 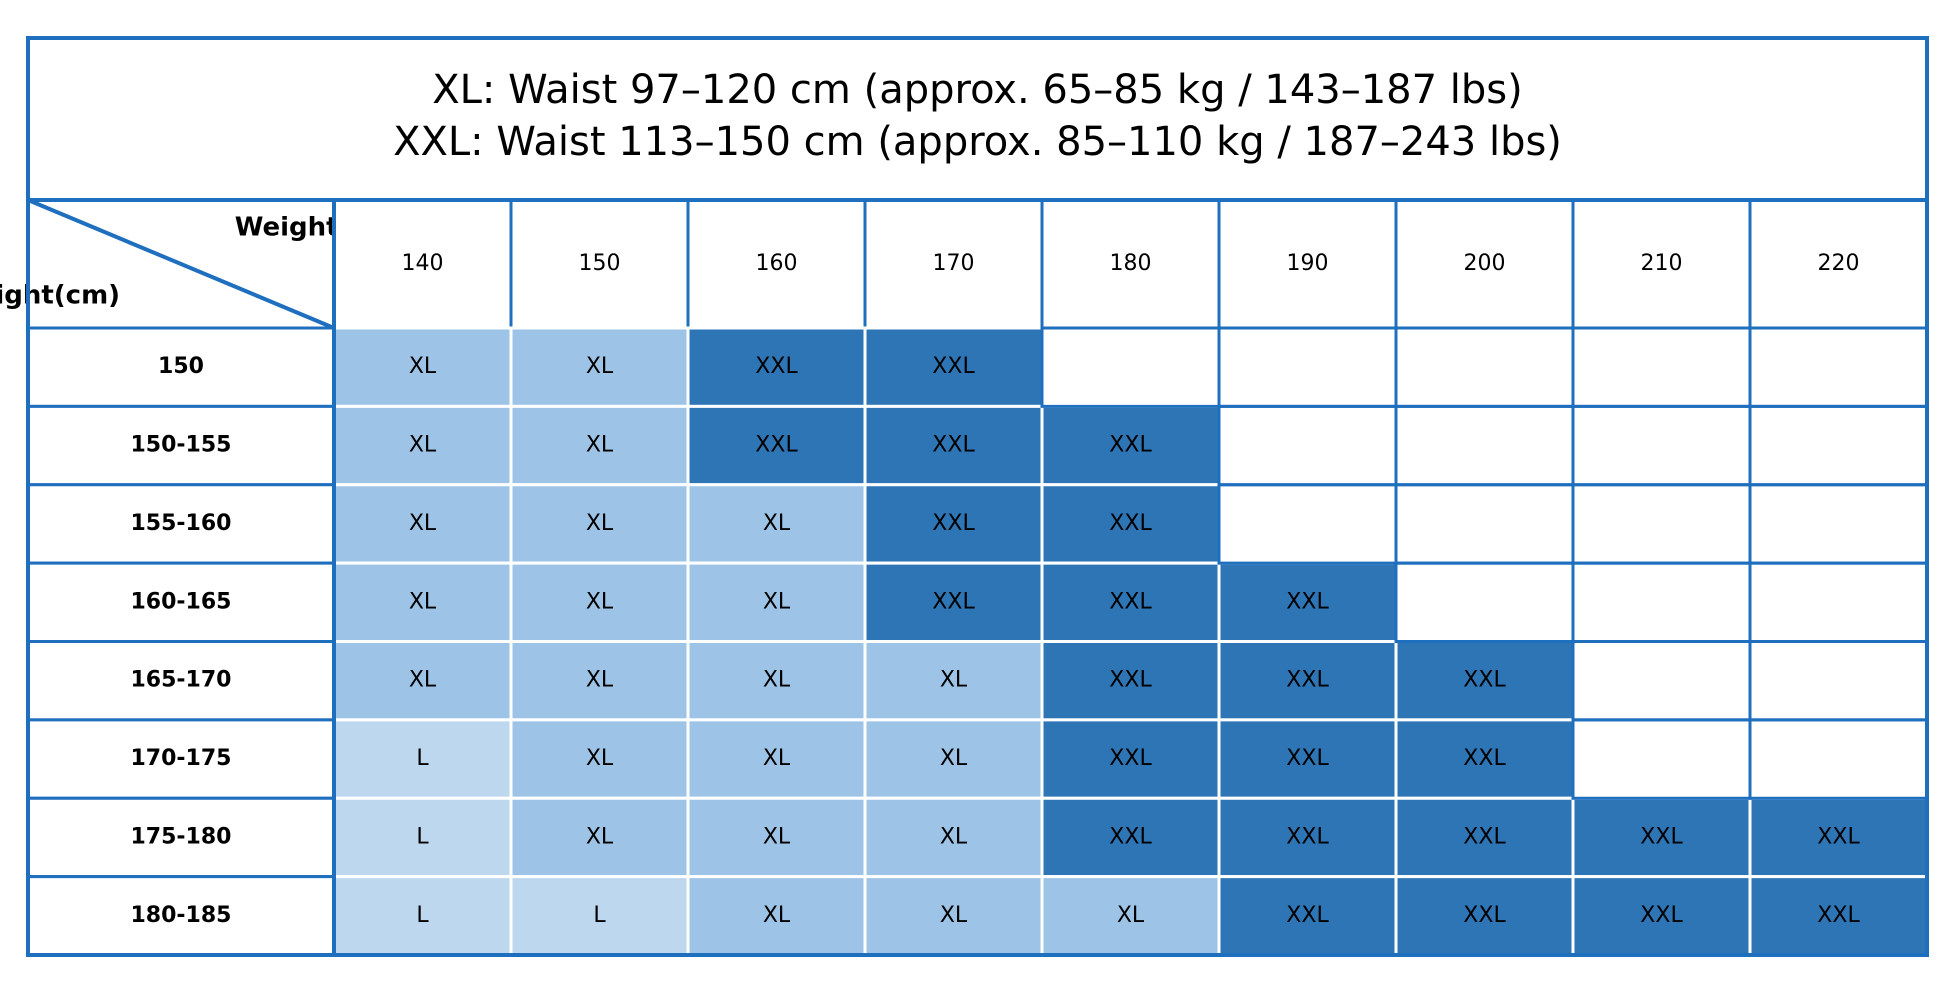 I want to click on column-header: 210, so click(x=1662, y=263).